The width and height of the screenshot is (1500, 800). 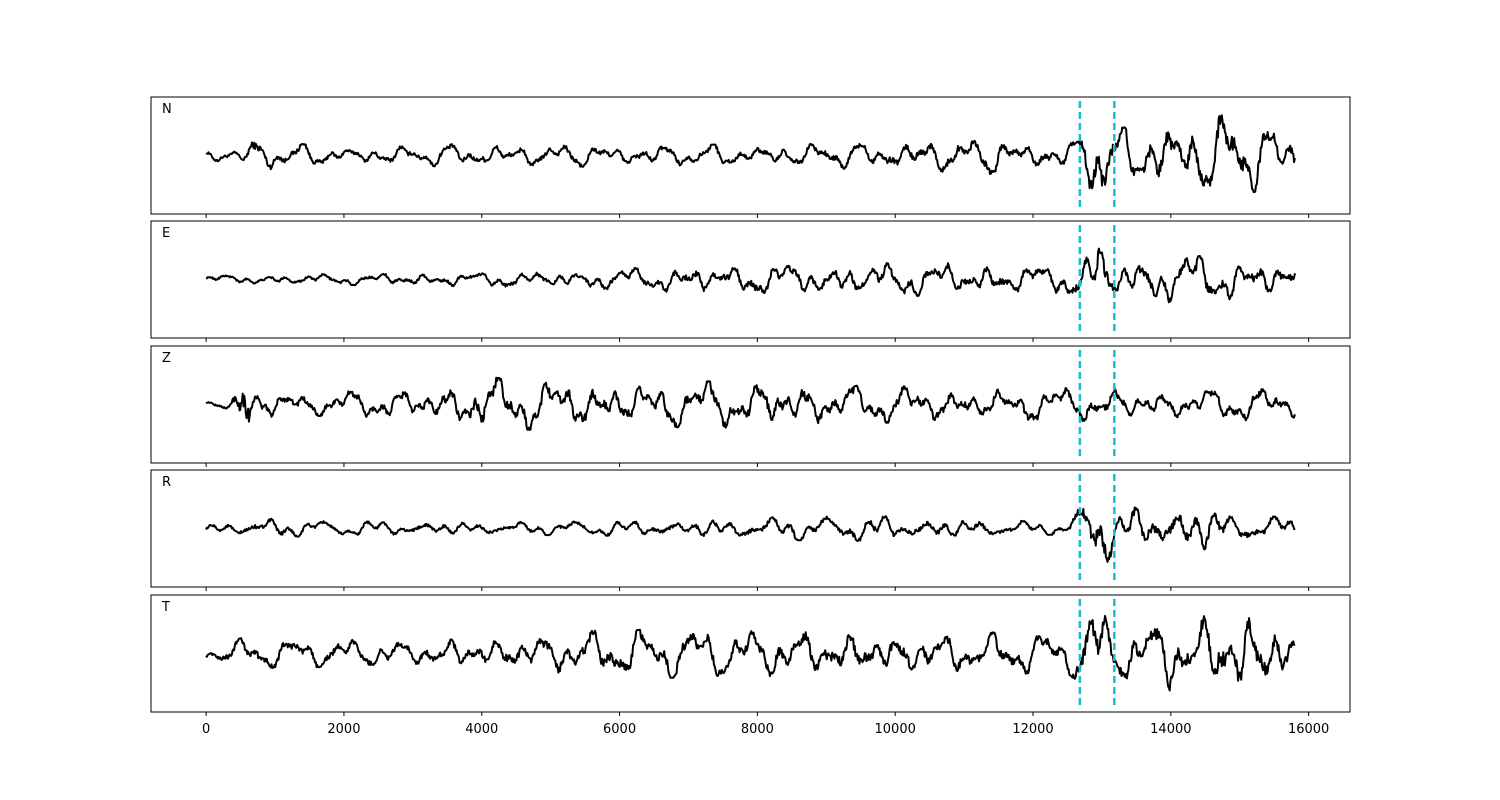 I want to click on panel-n: N, so click(x=750, y=155).